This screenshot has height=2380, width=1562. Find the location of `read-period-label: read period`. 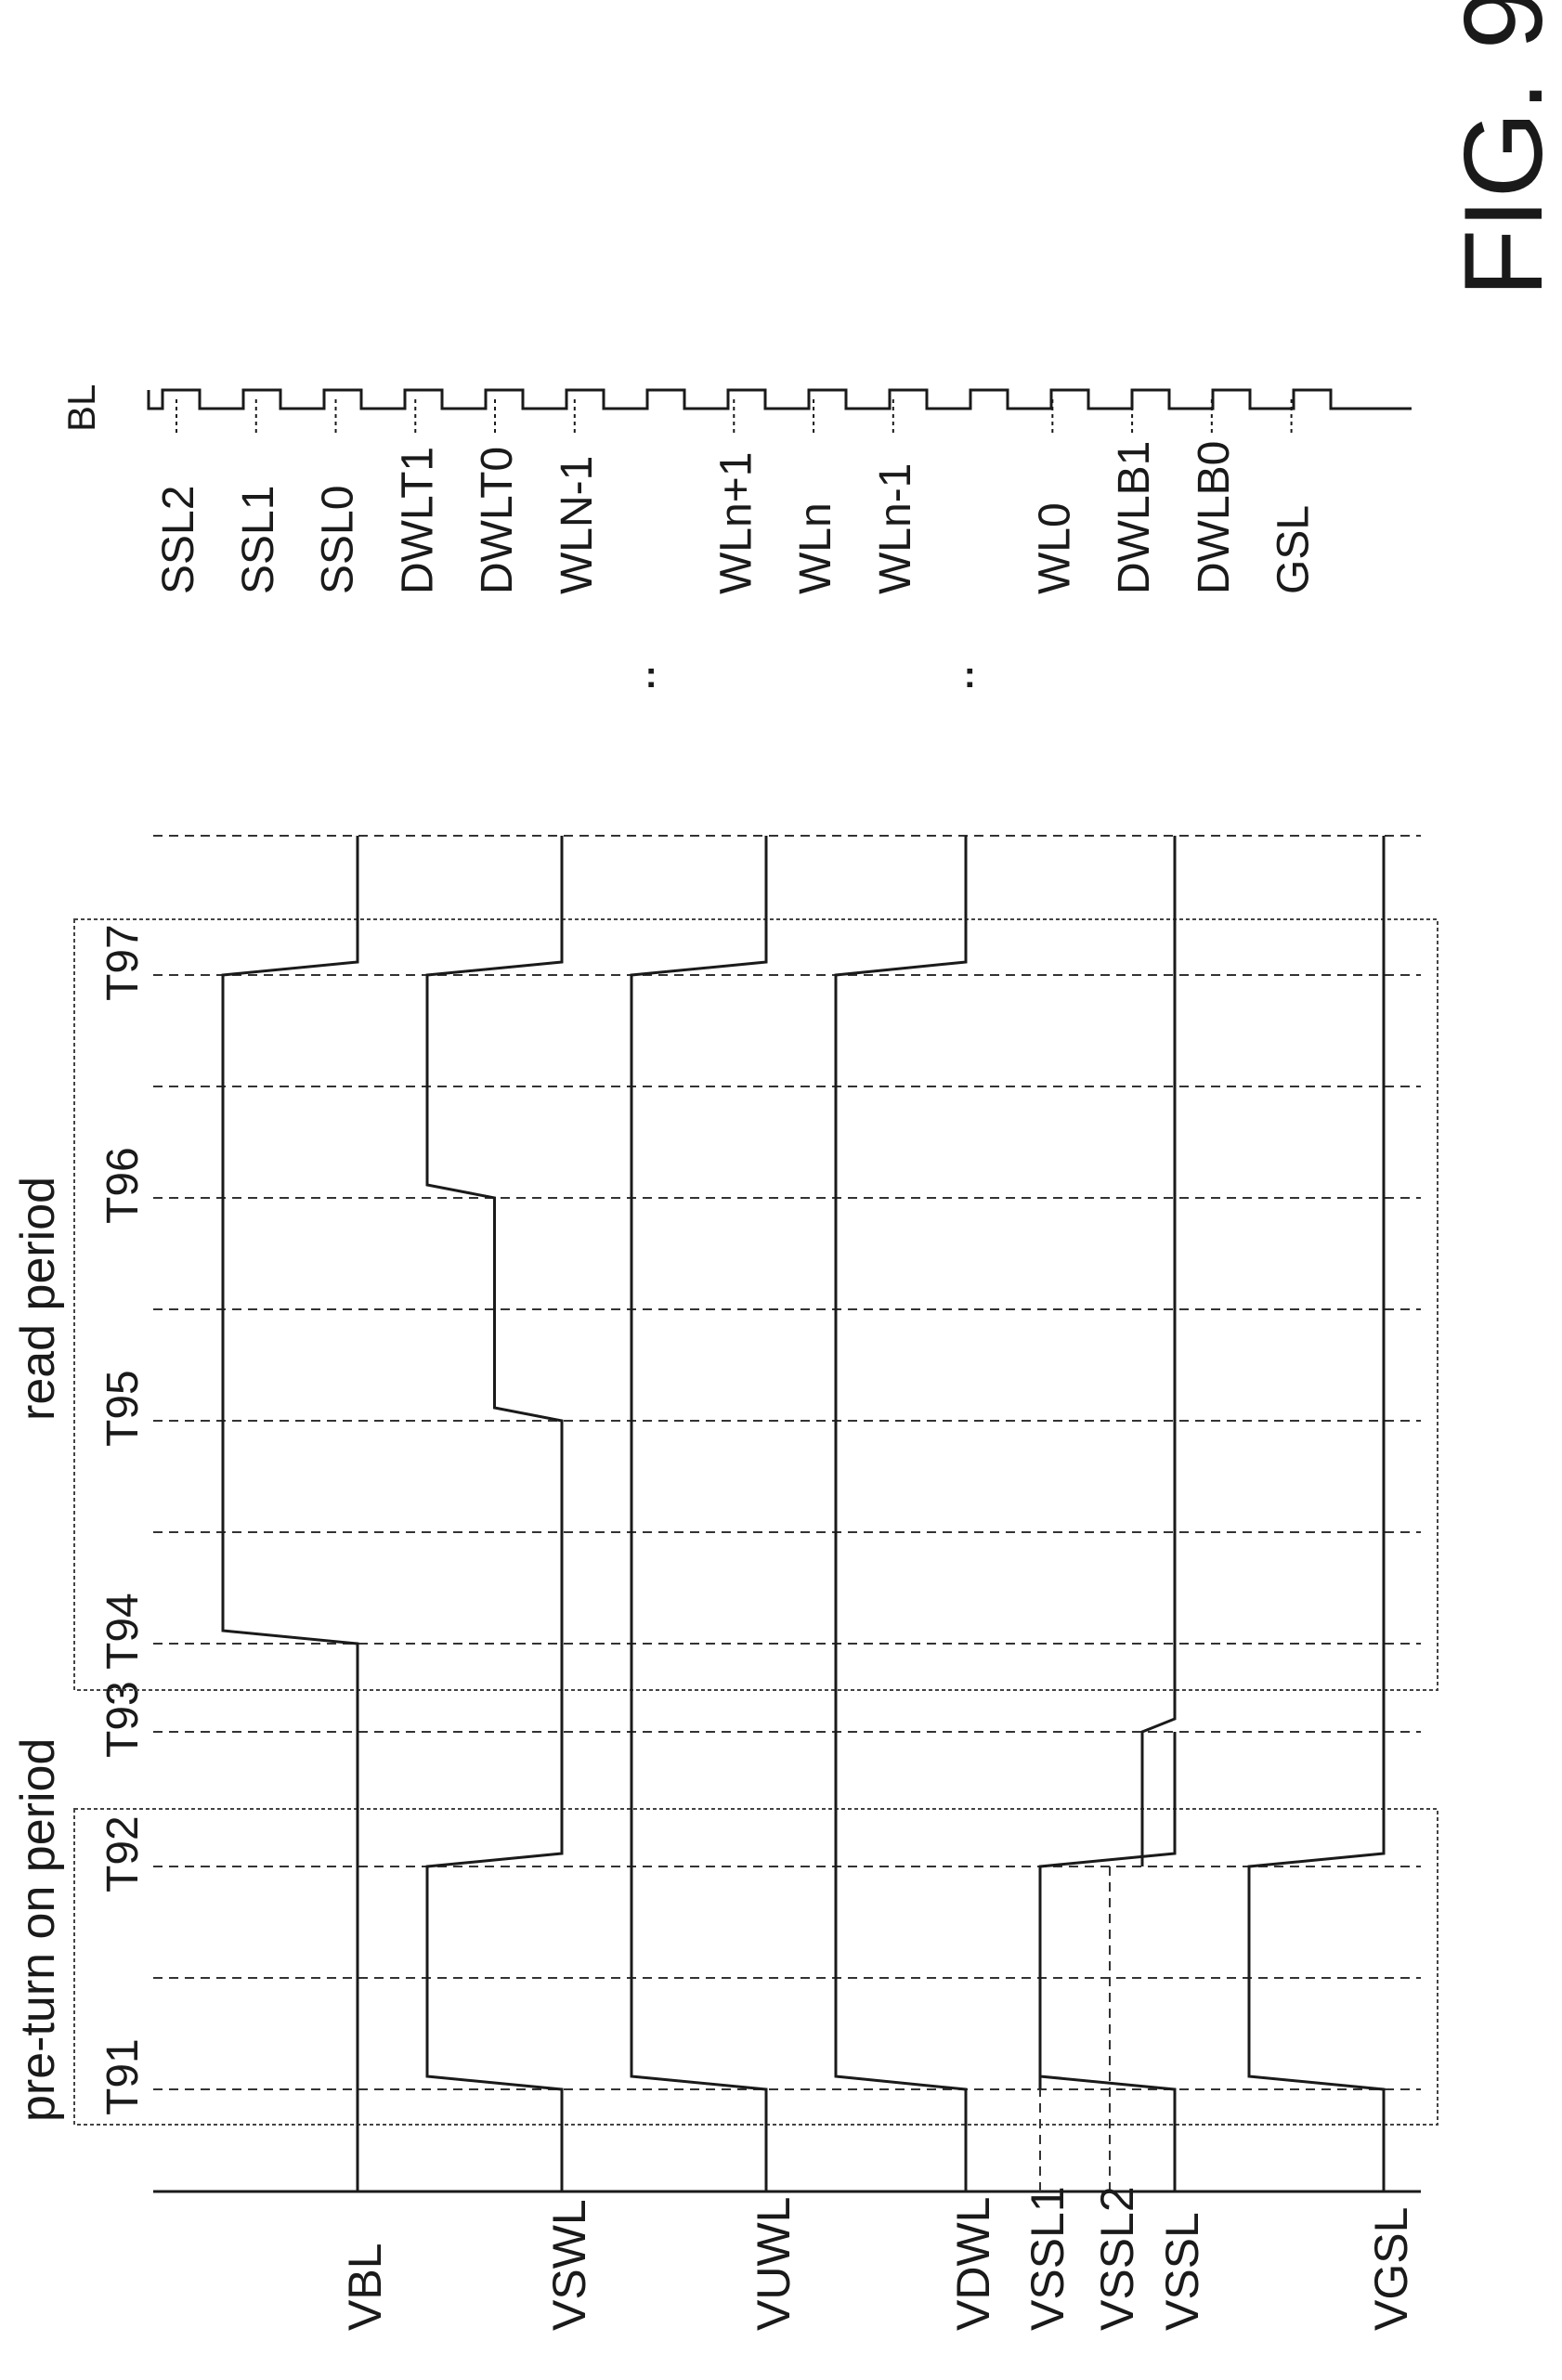

read-period-label: read period is located at coordinates (38, 1299).